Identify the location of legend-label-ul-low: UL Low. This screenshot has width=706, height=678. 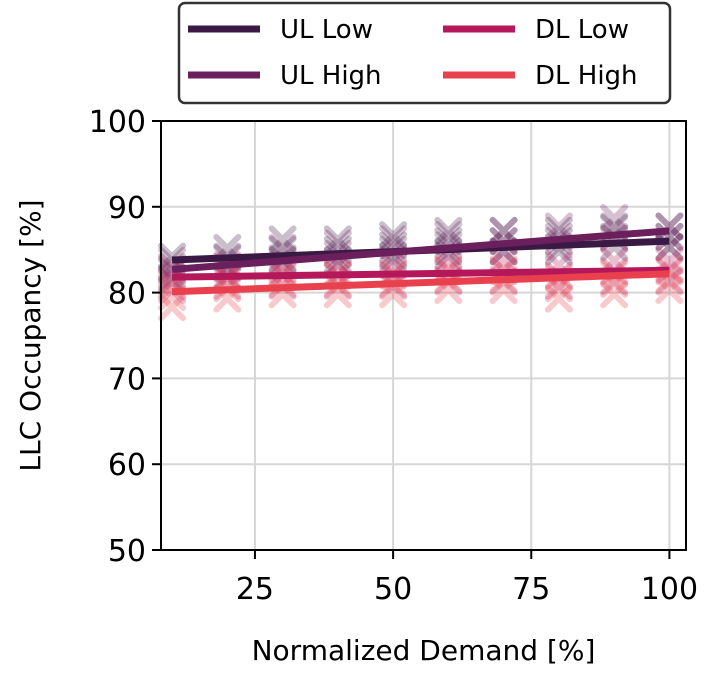
(326, 30).